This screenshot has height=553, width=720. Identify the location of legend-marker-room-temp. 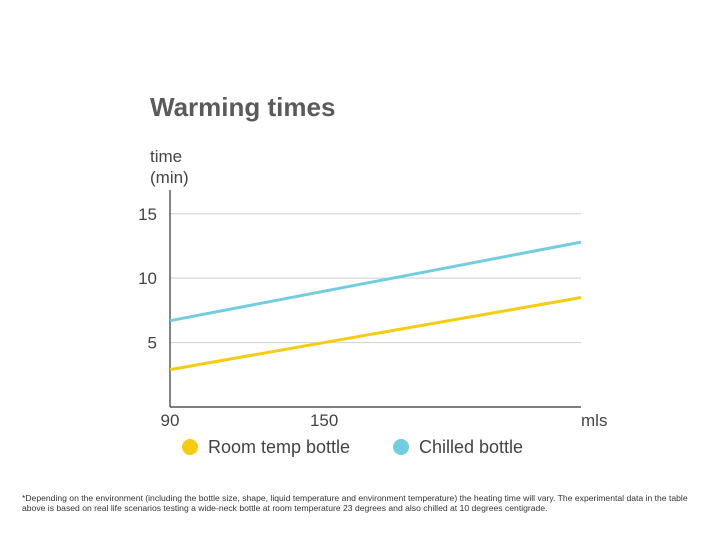
(190, 447).